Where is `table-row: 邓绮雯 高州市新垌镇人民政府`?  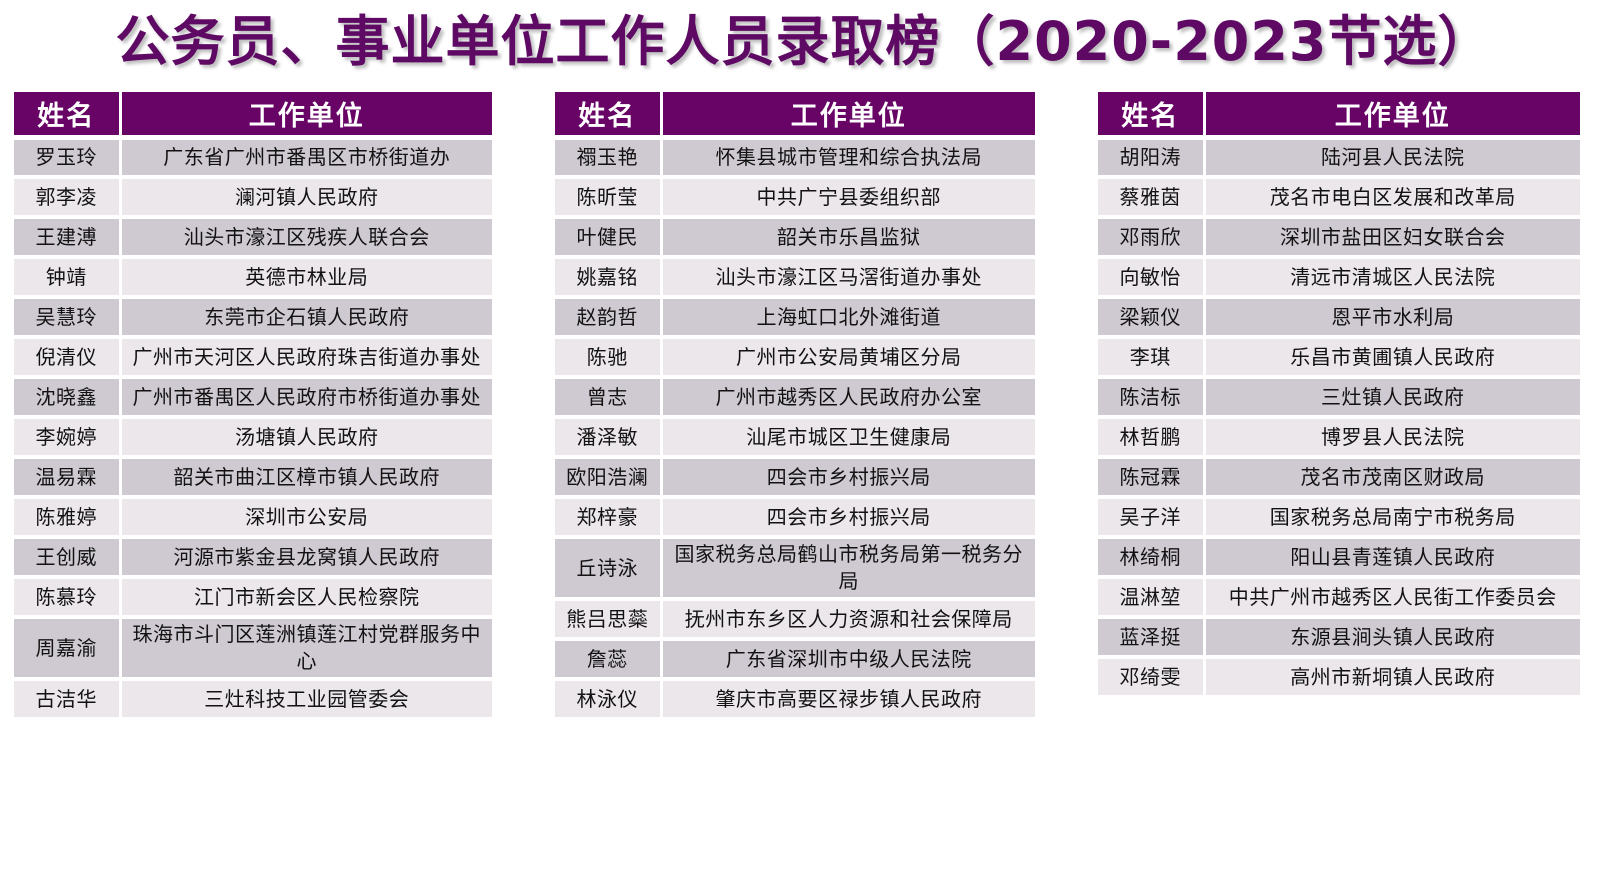 table-row: 邓绮雯 高州市新垌镇人民政府 is located at coordinates (1339, 677).